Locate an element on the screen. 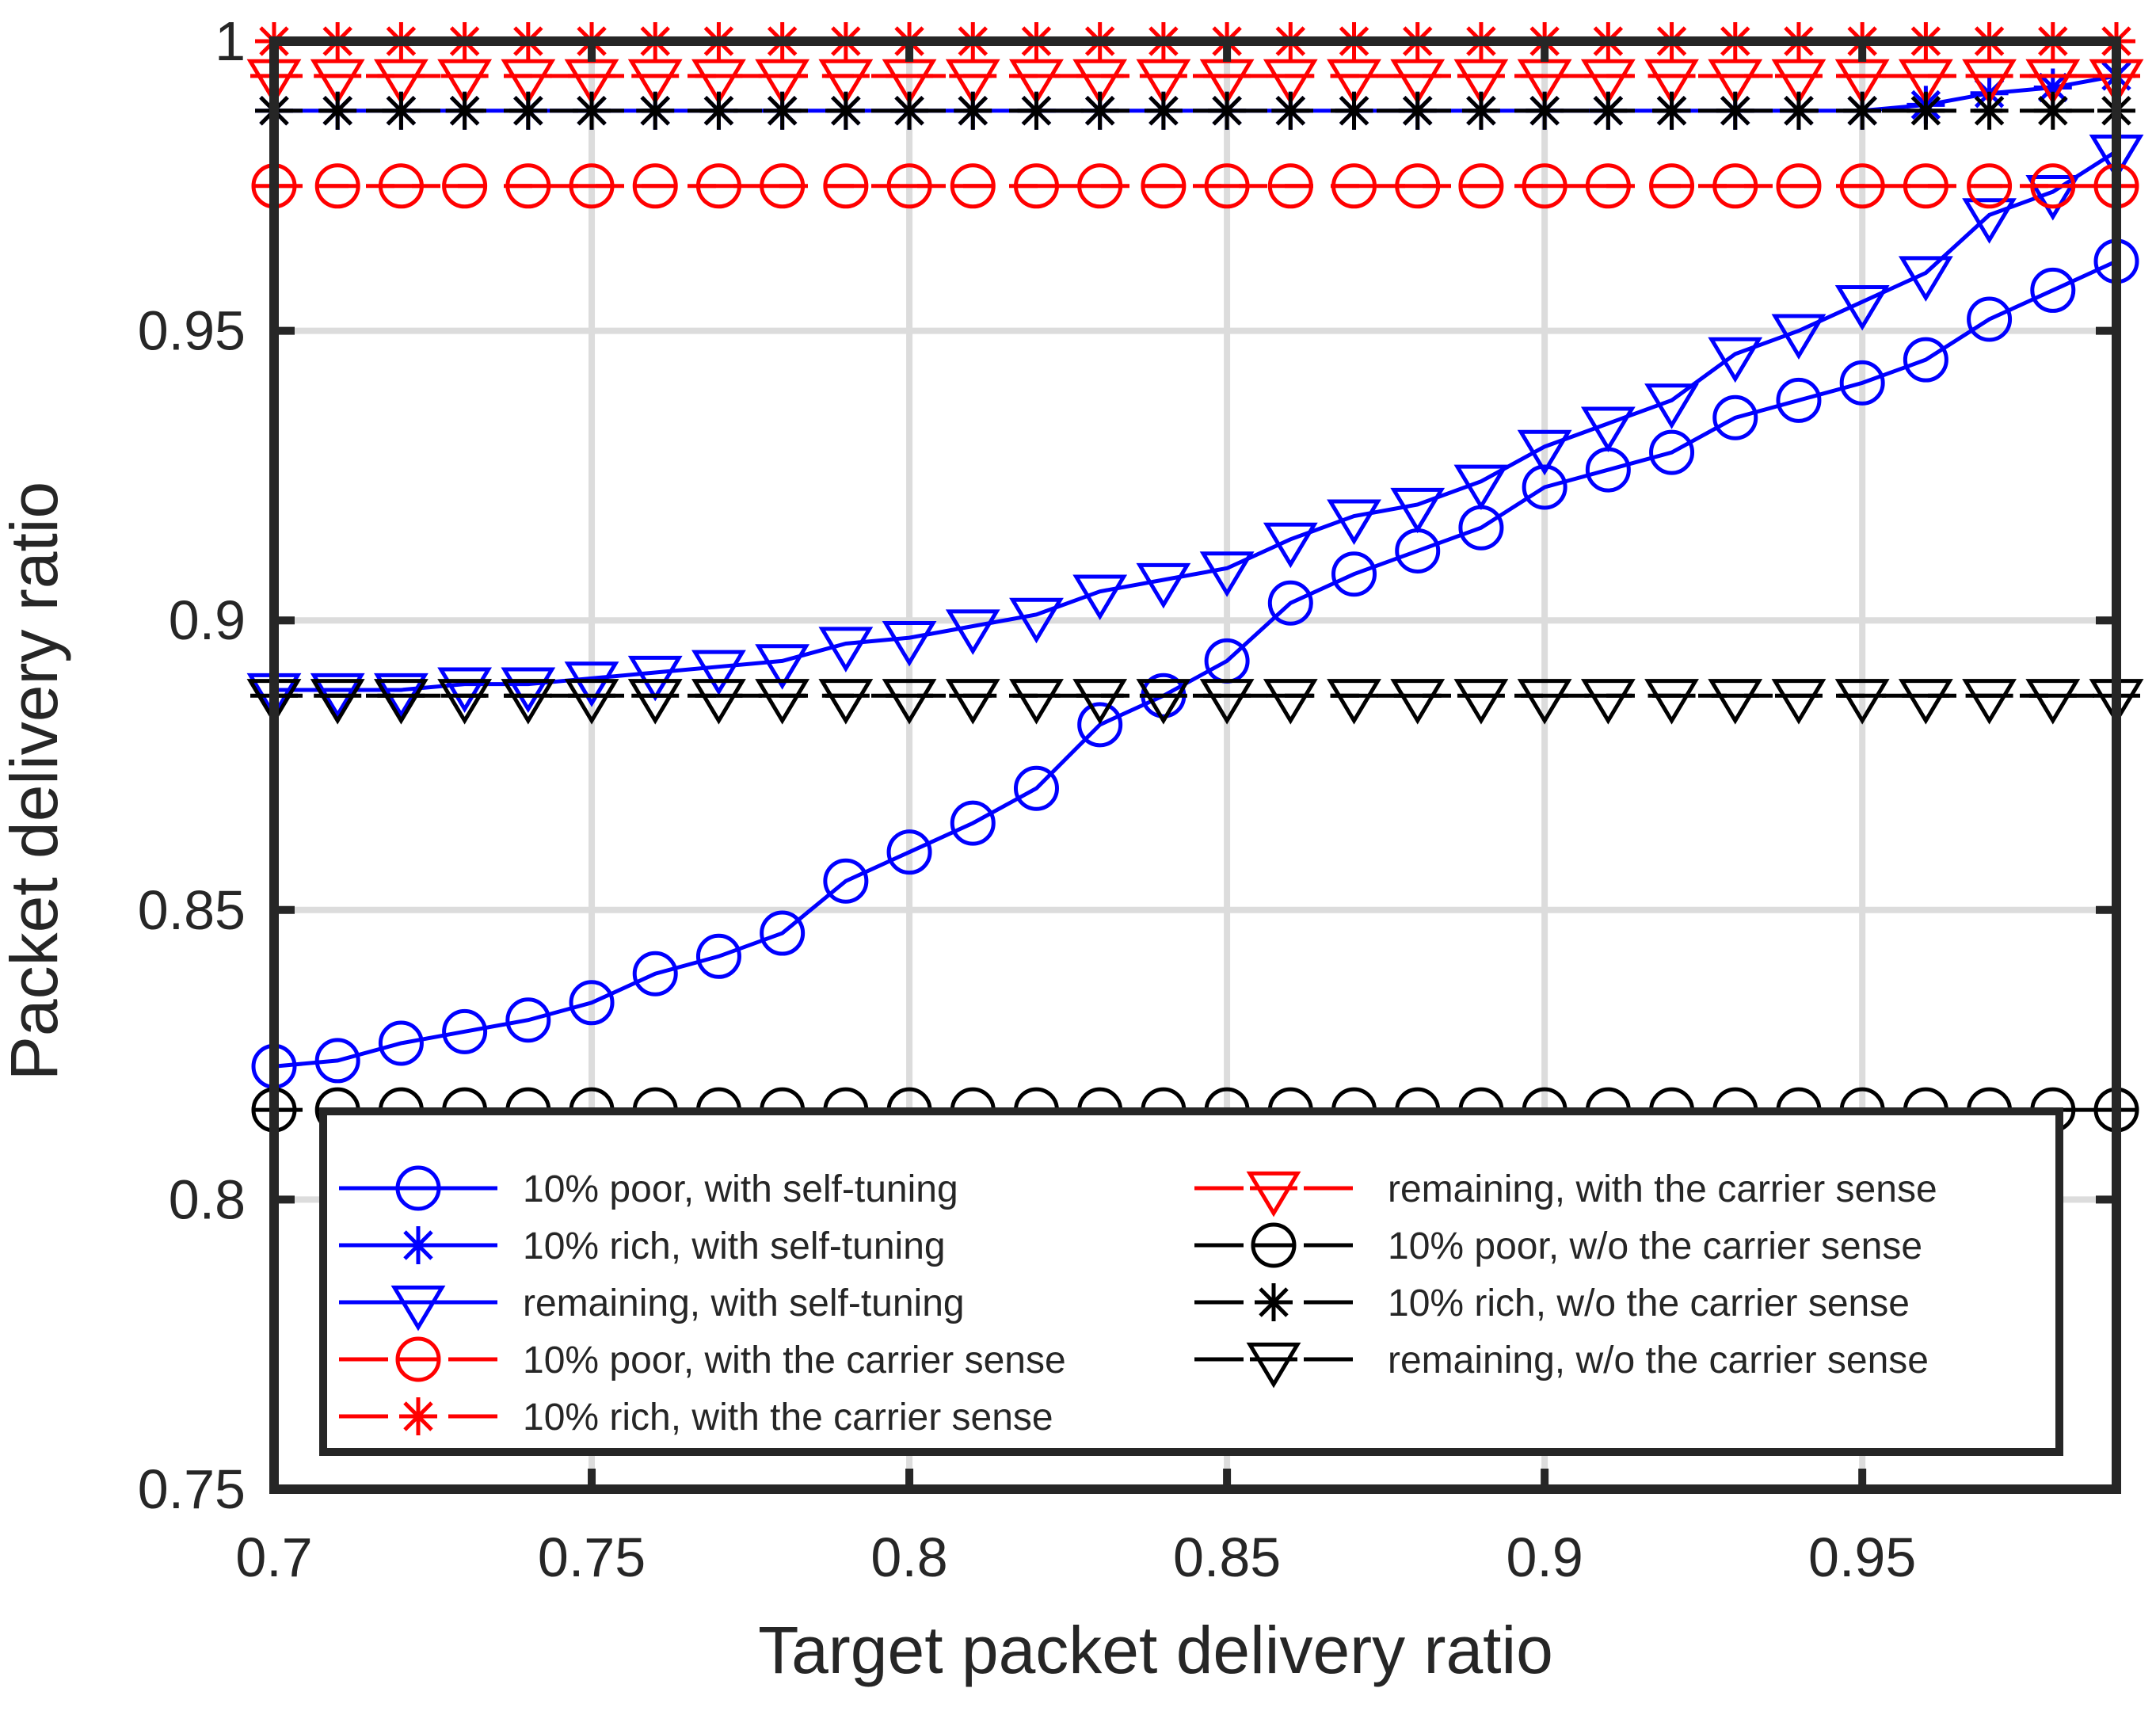 The width and height of the screenshot is (2156, 1711). legend-item-1: 10% poor, with self-tuning is located at coordinates (649, 1188).